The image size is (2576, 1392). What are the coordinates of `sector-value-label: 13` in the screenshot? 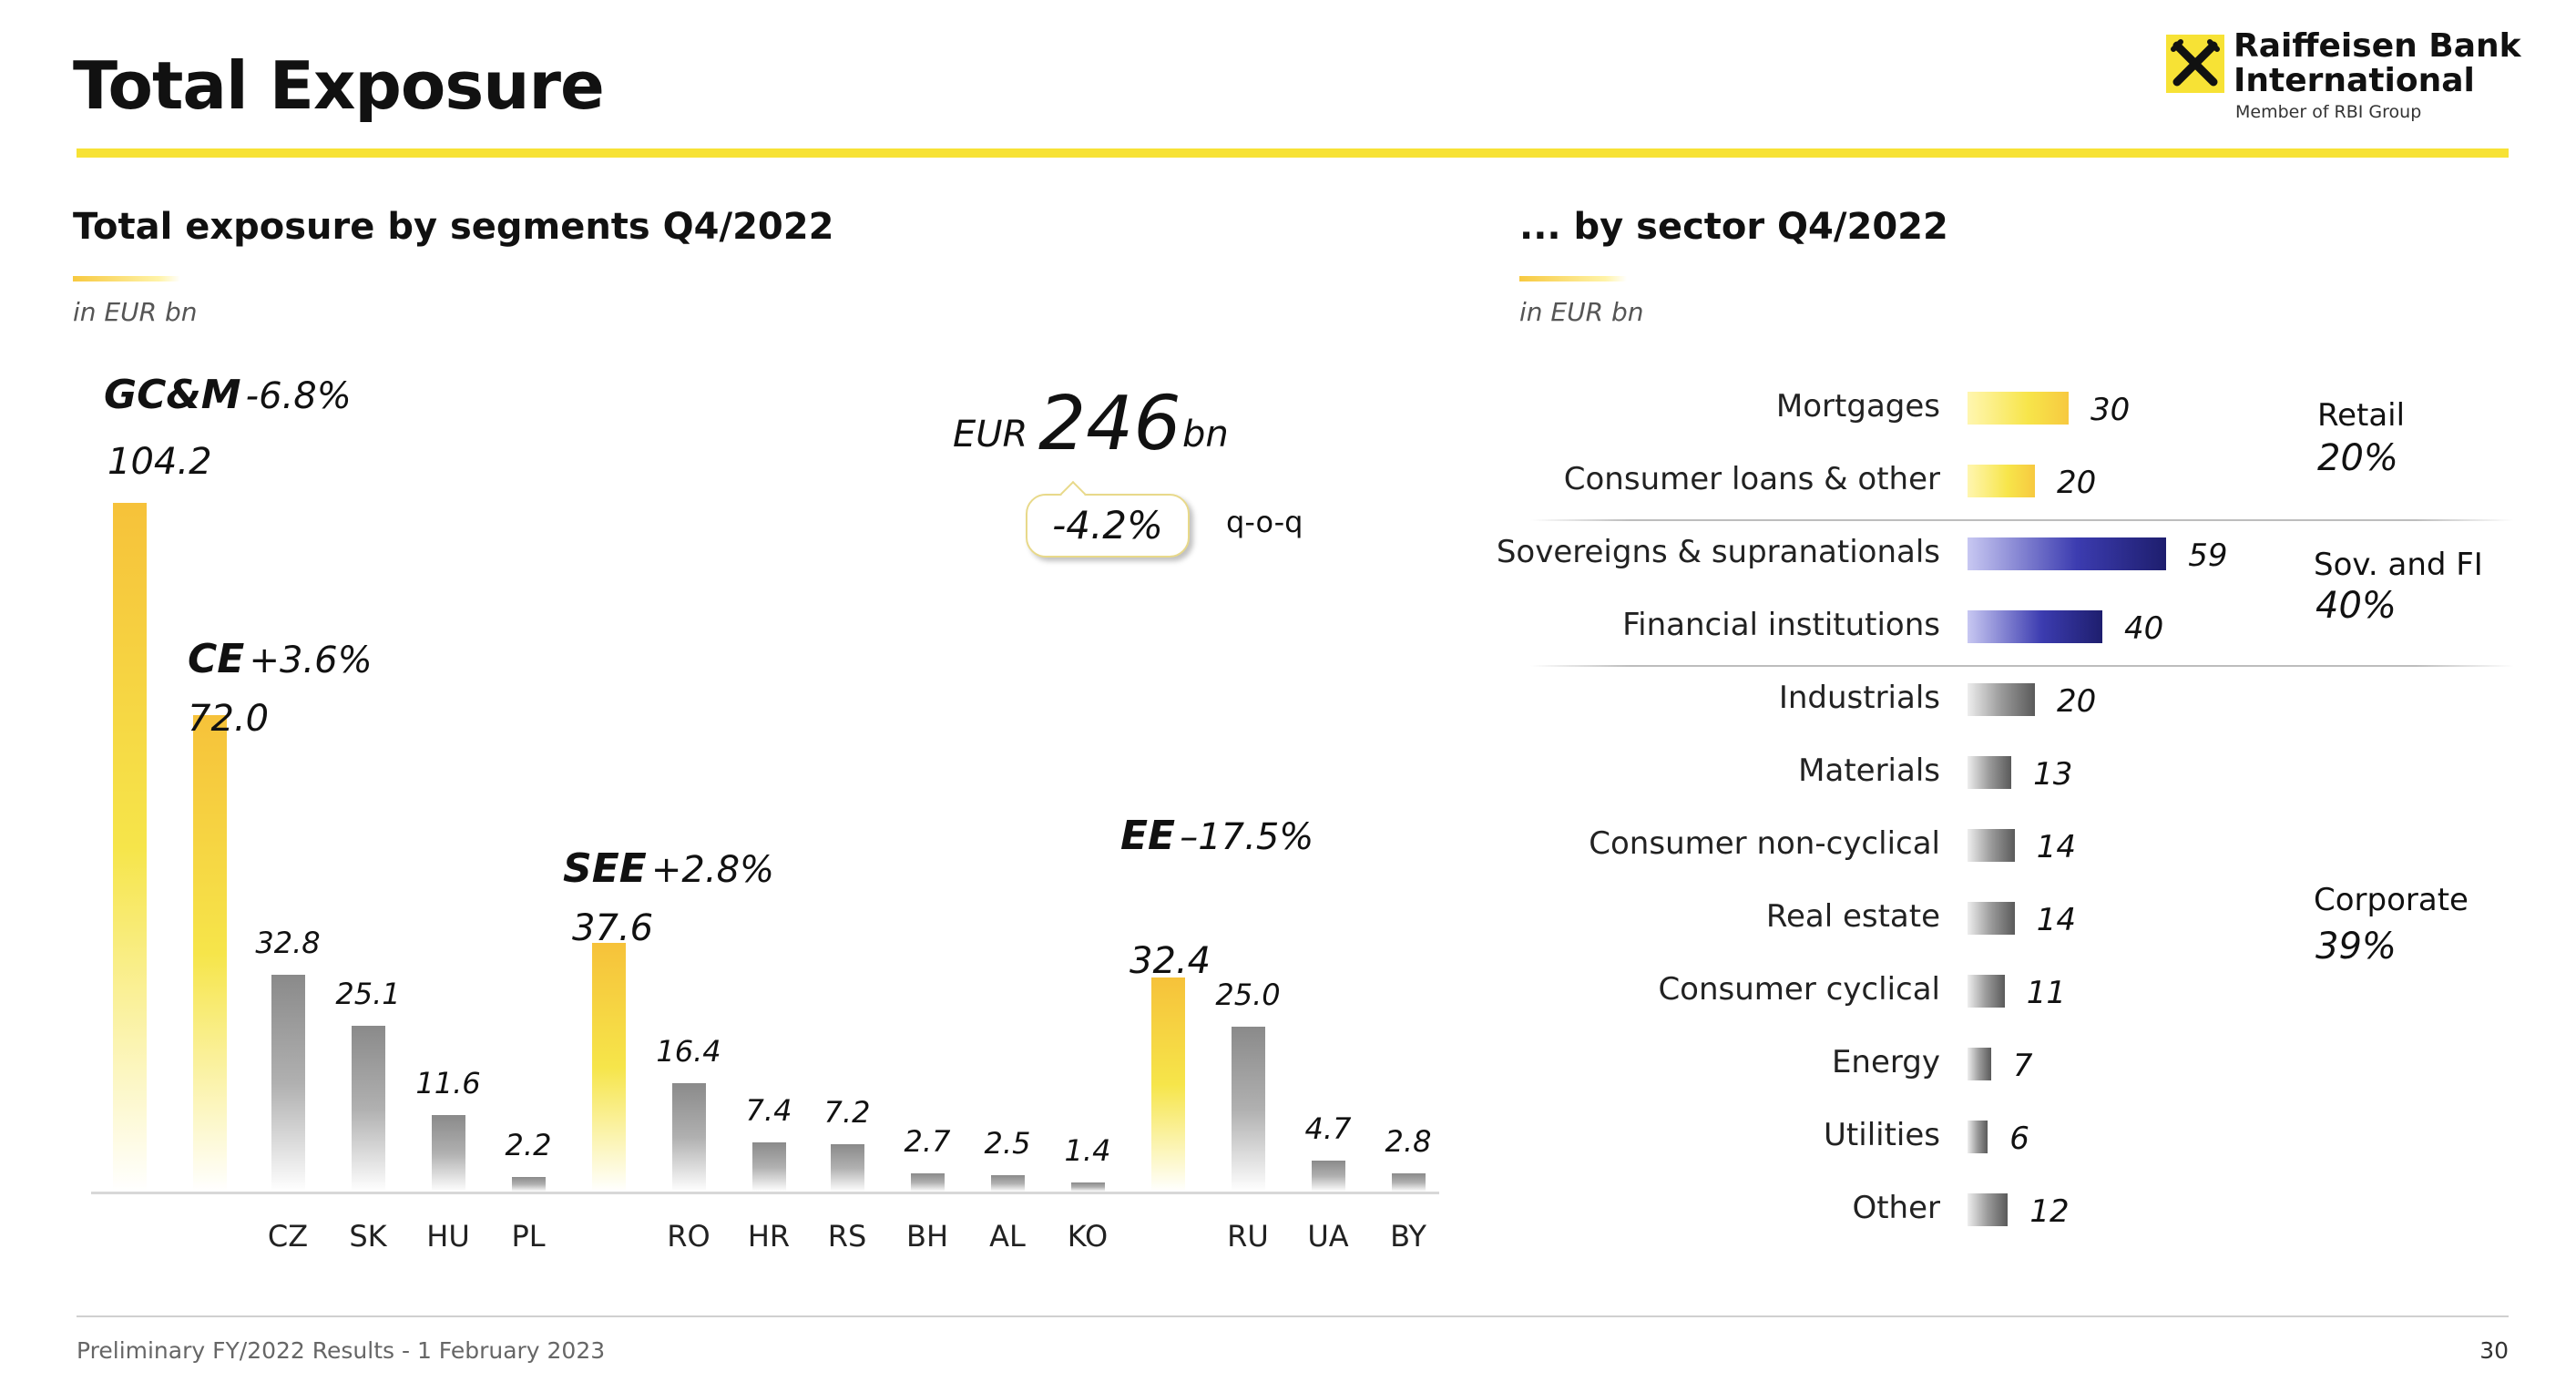 It's located at (2053, 774).